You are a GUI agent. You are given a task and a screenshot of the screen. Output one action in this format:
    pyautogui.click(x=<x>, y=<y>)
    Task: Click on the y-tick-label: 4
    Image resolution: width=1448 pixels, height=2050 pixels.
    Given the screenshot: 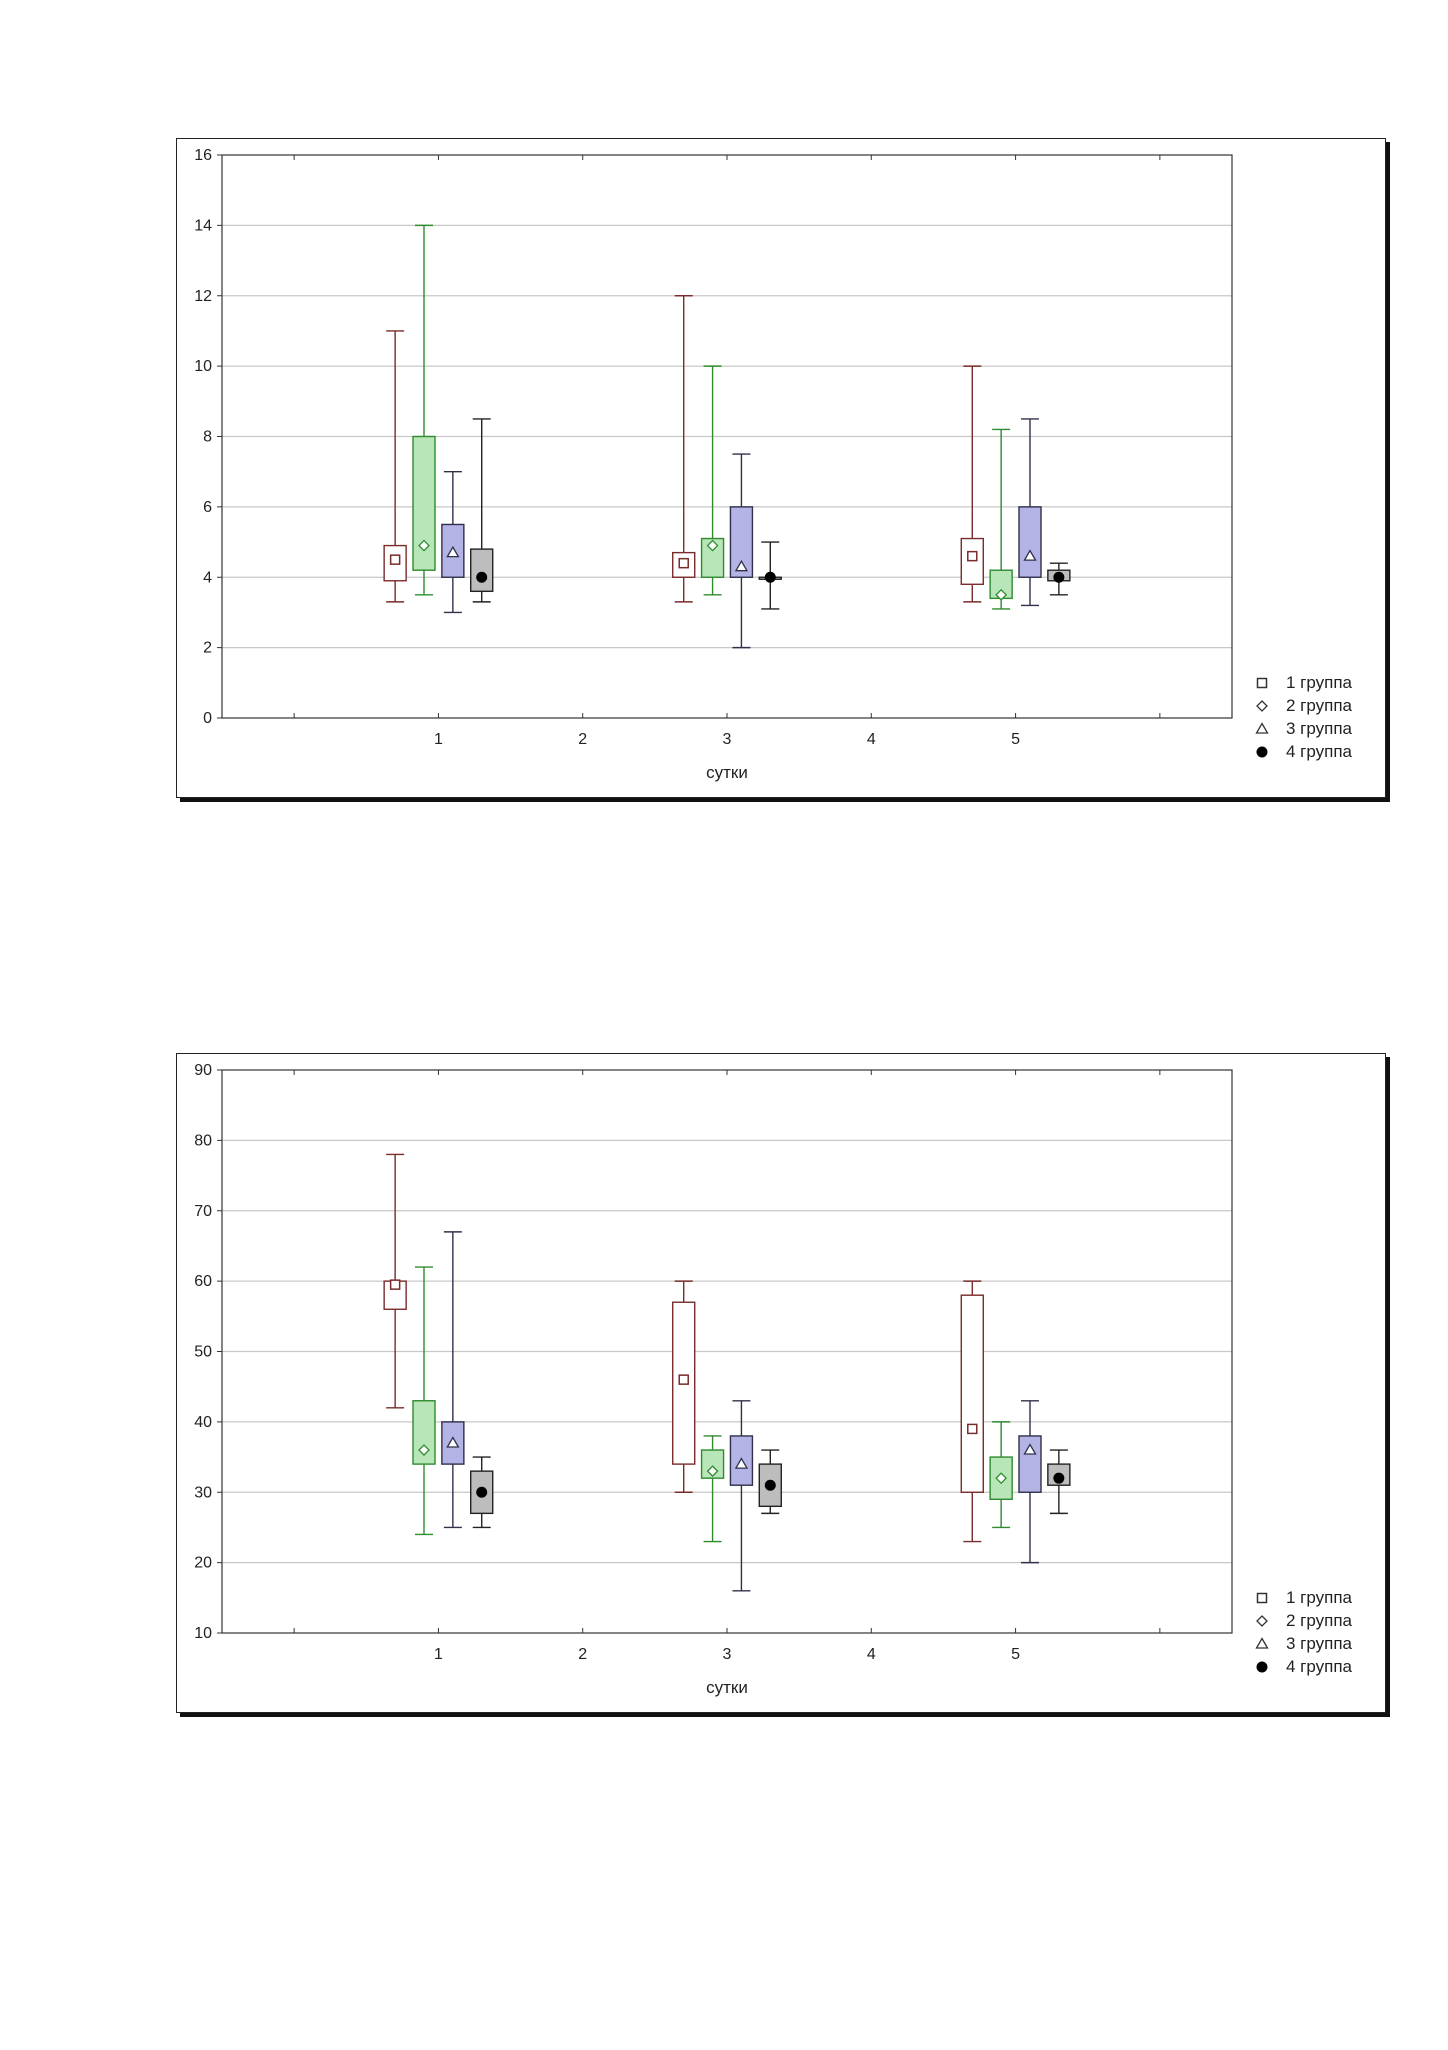 What is the action you would take?
    pyautogui.click(x=207, y=577)
    